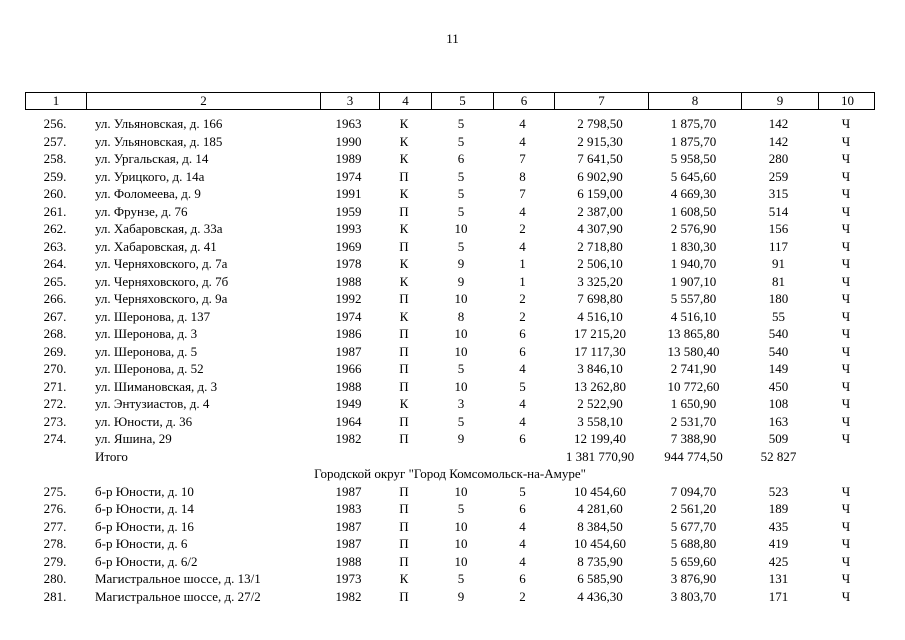 The height and width of the screenshot is (640, 905). I want to click on cell-residents: 514, so click(778, 211).